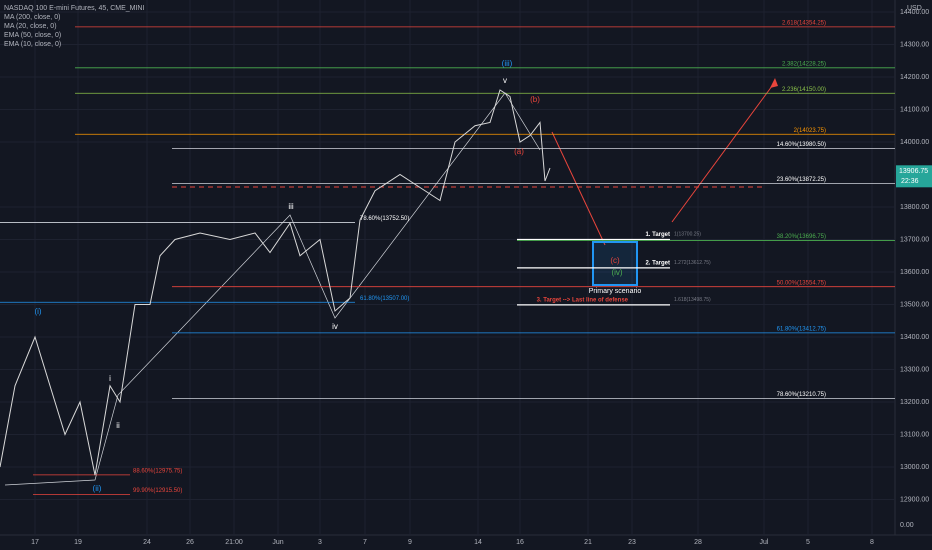 The width and height of the screenshot is (932, 550). Describe the element at coordinates (914, 499) in the screenshot. I see `y-tick-label: 12900.00` at that location.